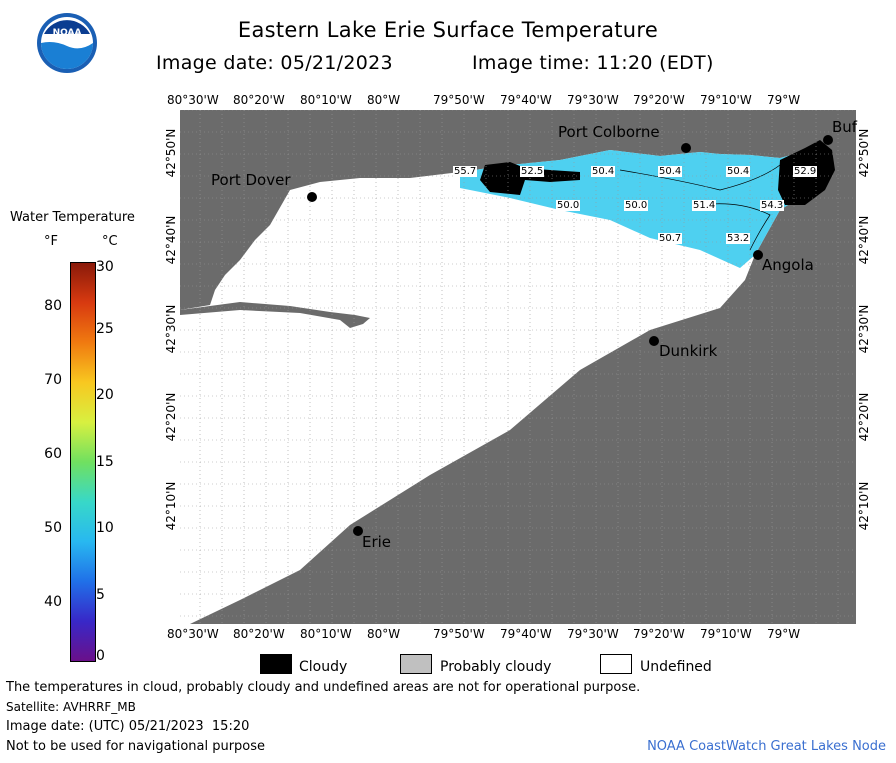  Describe the element at coordinates (110, 241) in the screenshot. I see `scale-unit-c: °C` at that location.